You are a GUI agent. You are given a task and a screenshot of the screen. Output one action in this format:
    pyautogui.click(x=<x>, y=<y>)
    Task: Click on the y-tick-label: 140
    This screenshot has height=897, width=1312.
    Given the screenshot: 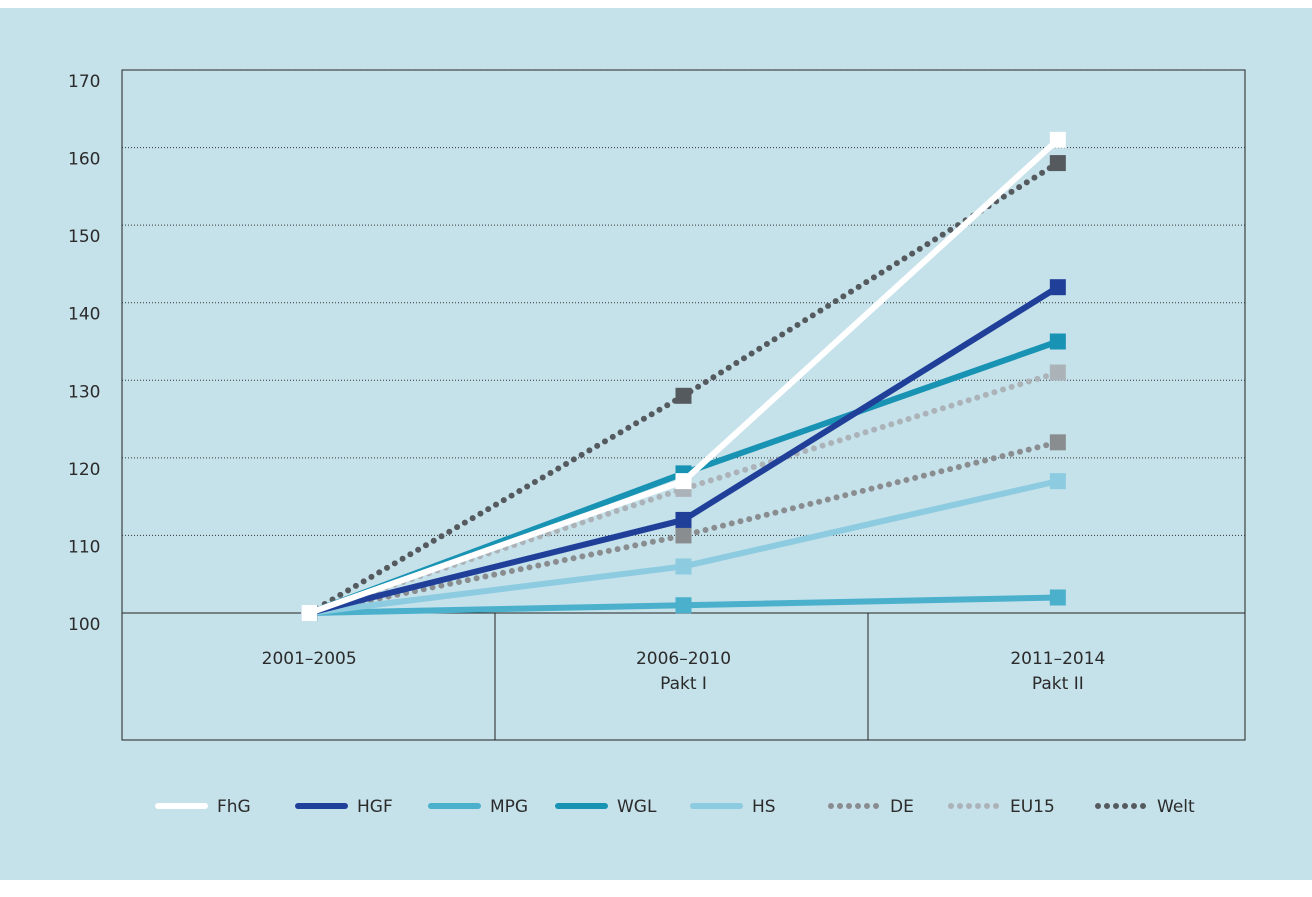 What is the action you would take?
    pyautogui.click(x=84, y=315)
    